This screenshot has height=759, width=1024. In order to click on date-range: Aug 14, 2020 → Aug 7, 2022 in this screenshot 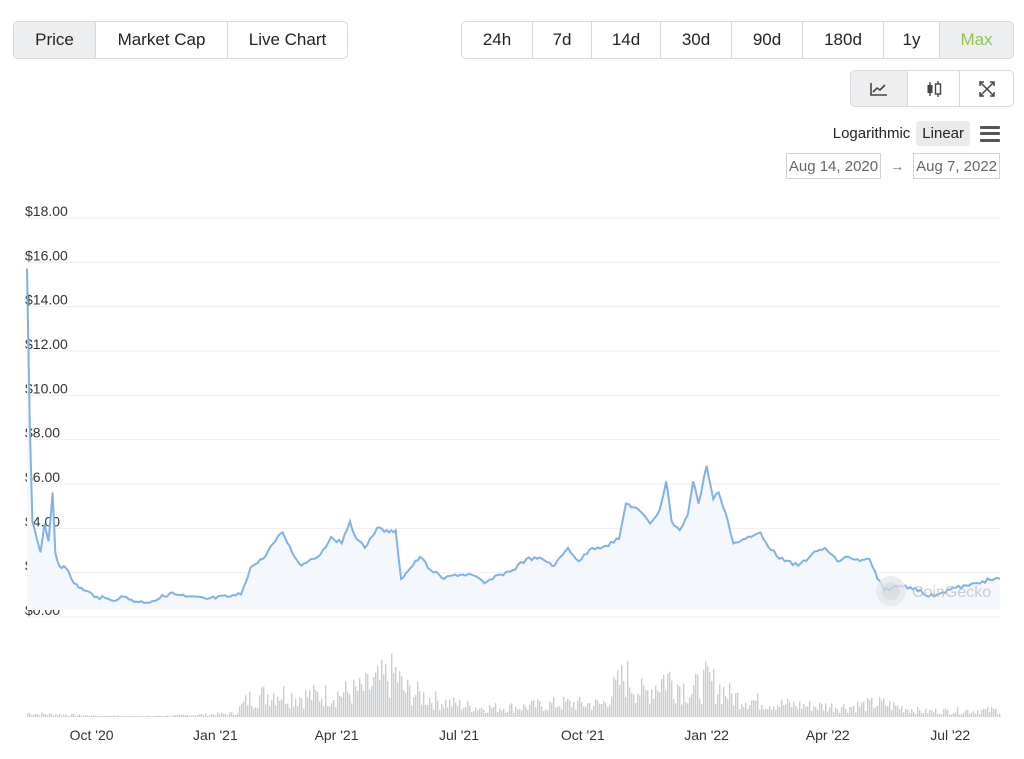, I will do `click(892, 166)`.